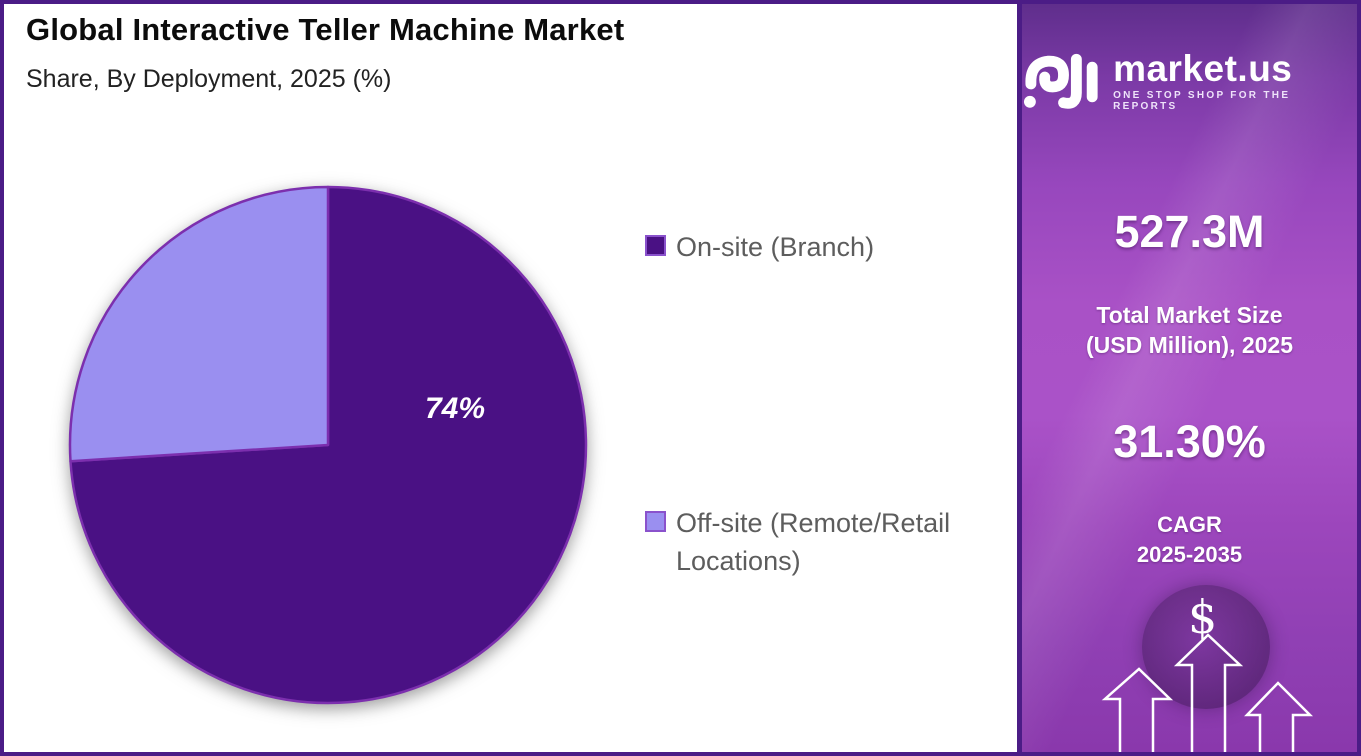 This screenshot has height=756, width=1361. Describe the element at coordinates (1189, 315) in the screenshot. I see `stat-market-size-label-line1: Total Market Size` at that location.